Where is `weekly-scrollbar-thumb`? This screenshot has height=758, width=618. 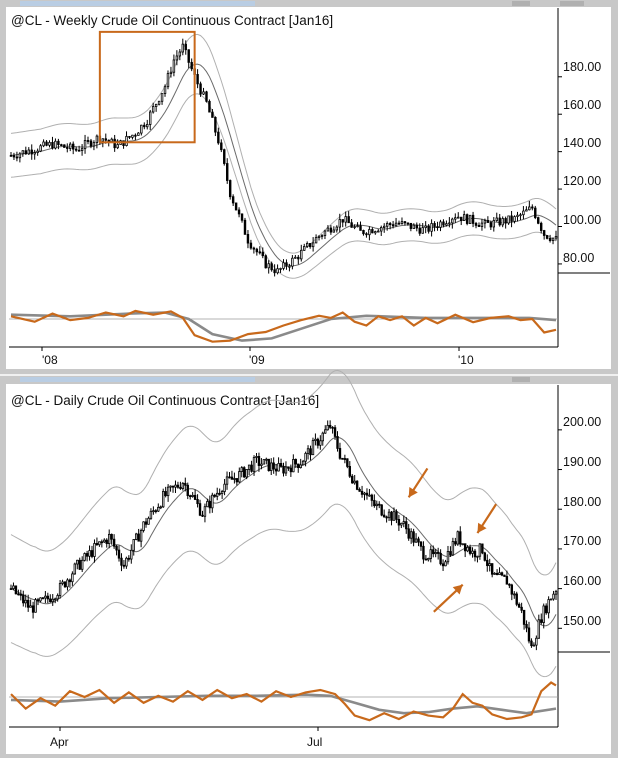 weekly-scrollbar-thumb is located at coordinates (137, 3).